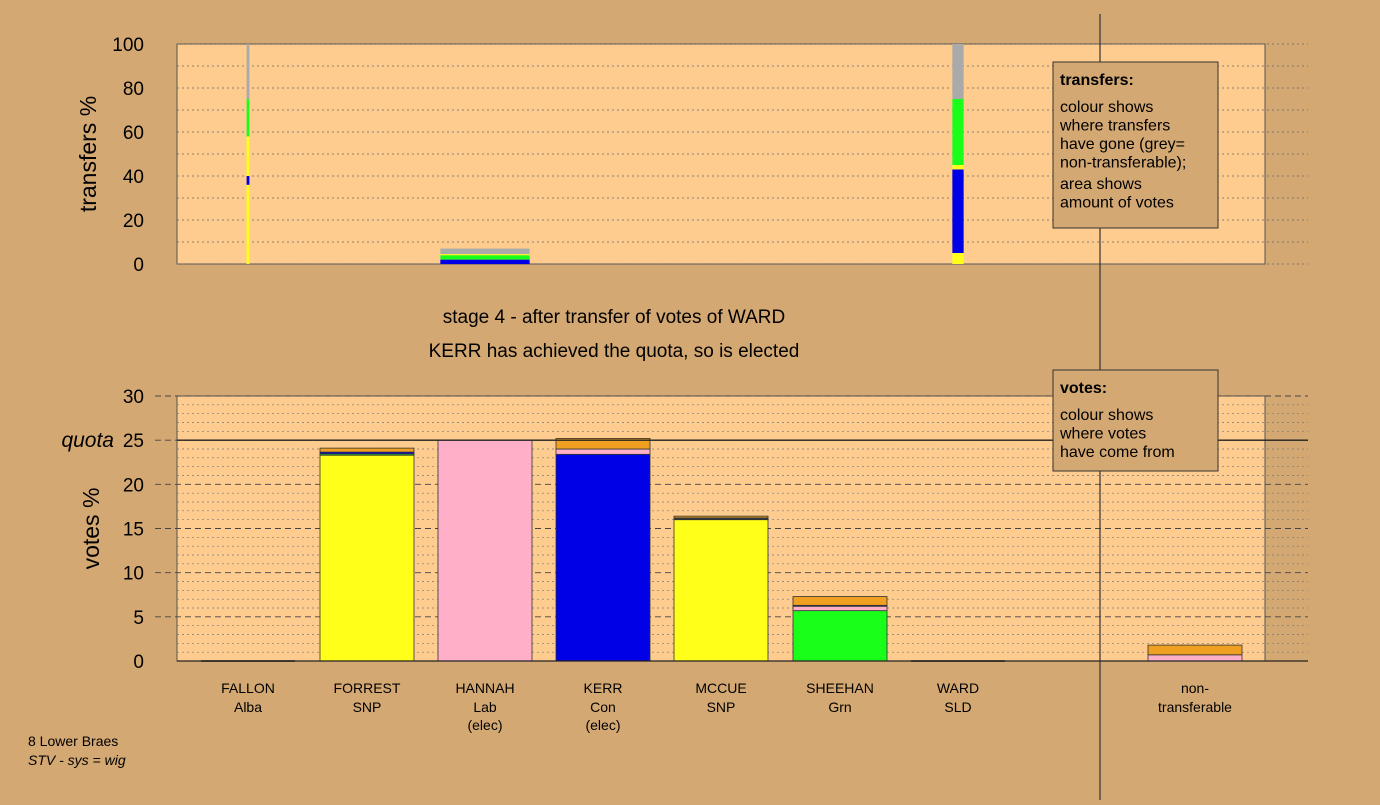  I want to click on transfers-y-tick-label: 100, so click(128, 45).